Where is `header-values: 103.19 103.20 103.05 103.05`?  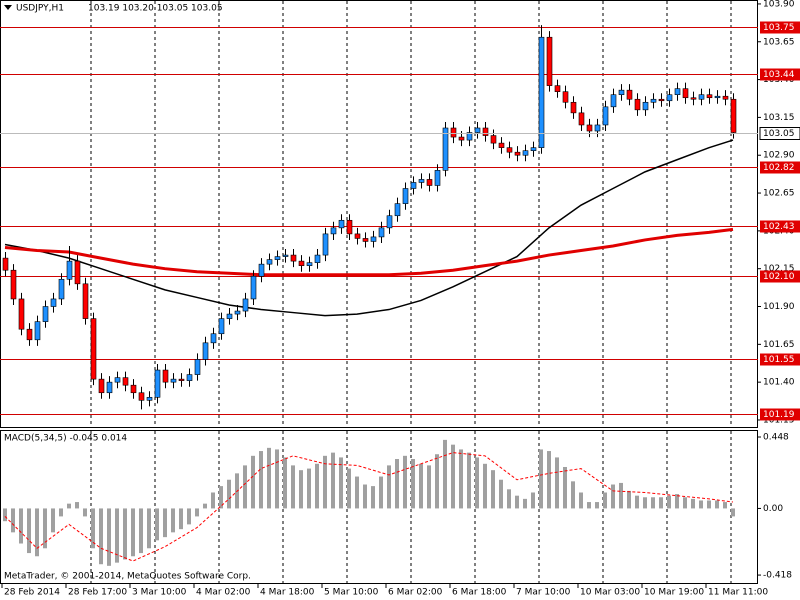
header-values: 103.19 103.20 103.05 103.05 is located at coordinates (155, 9).